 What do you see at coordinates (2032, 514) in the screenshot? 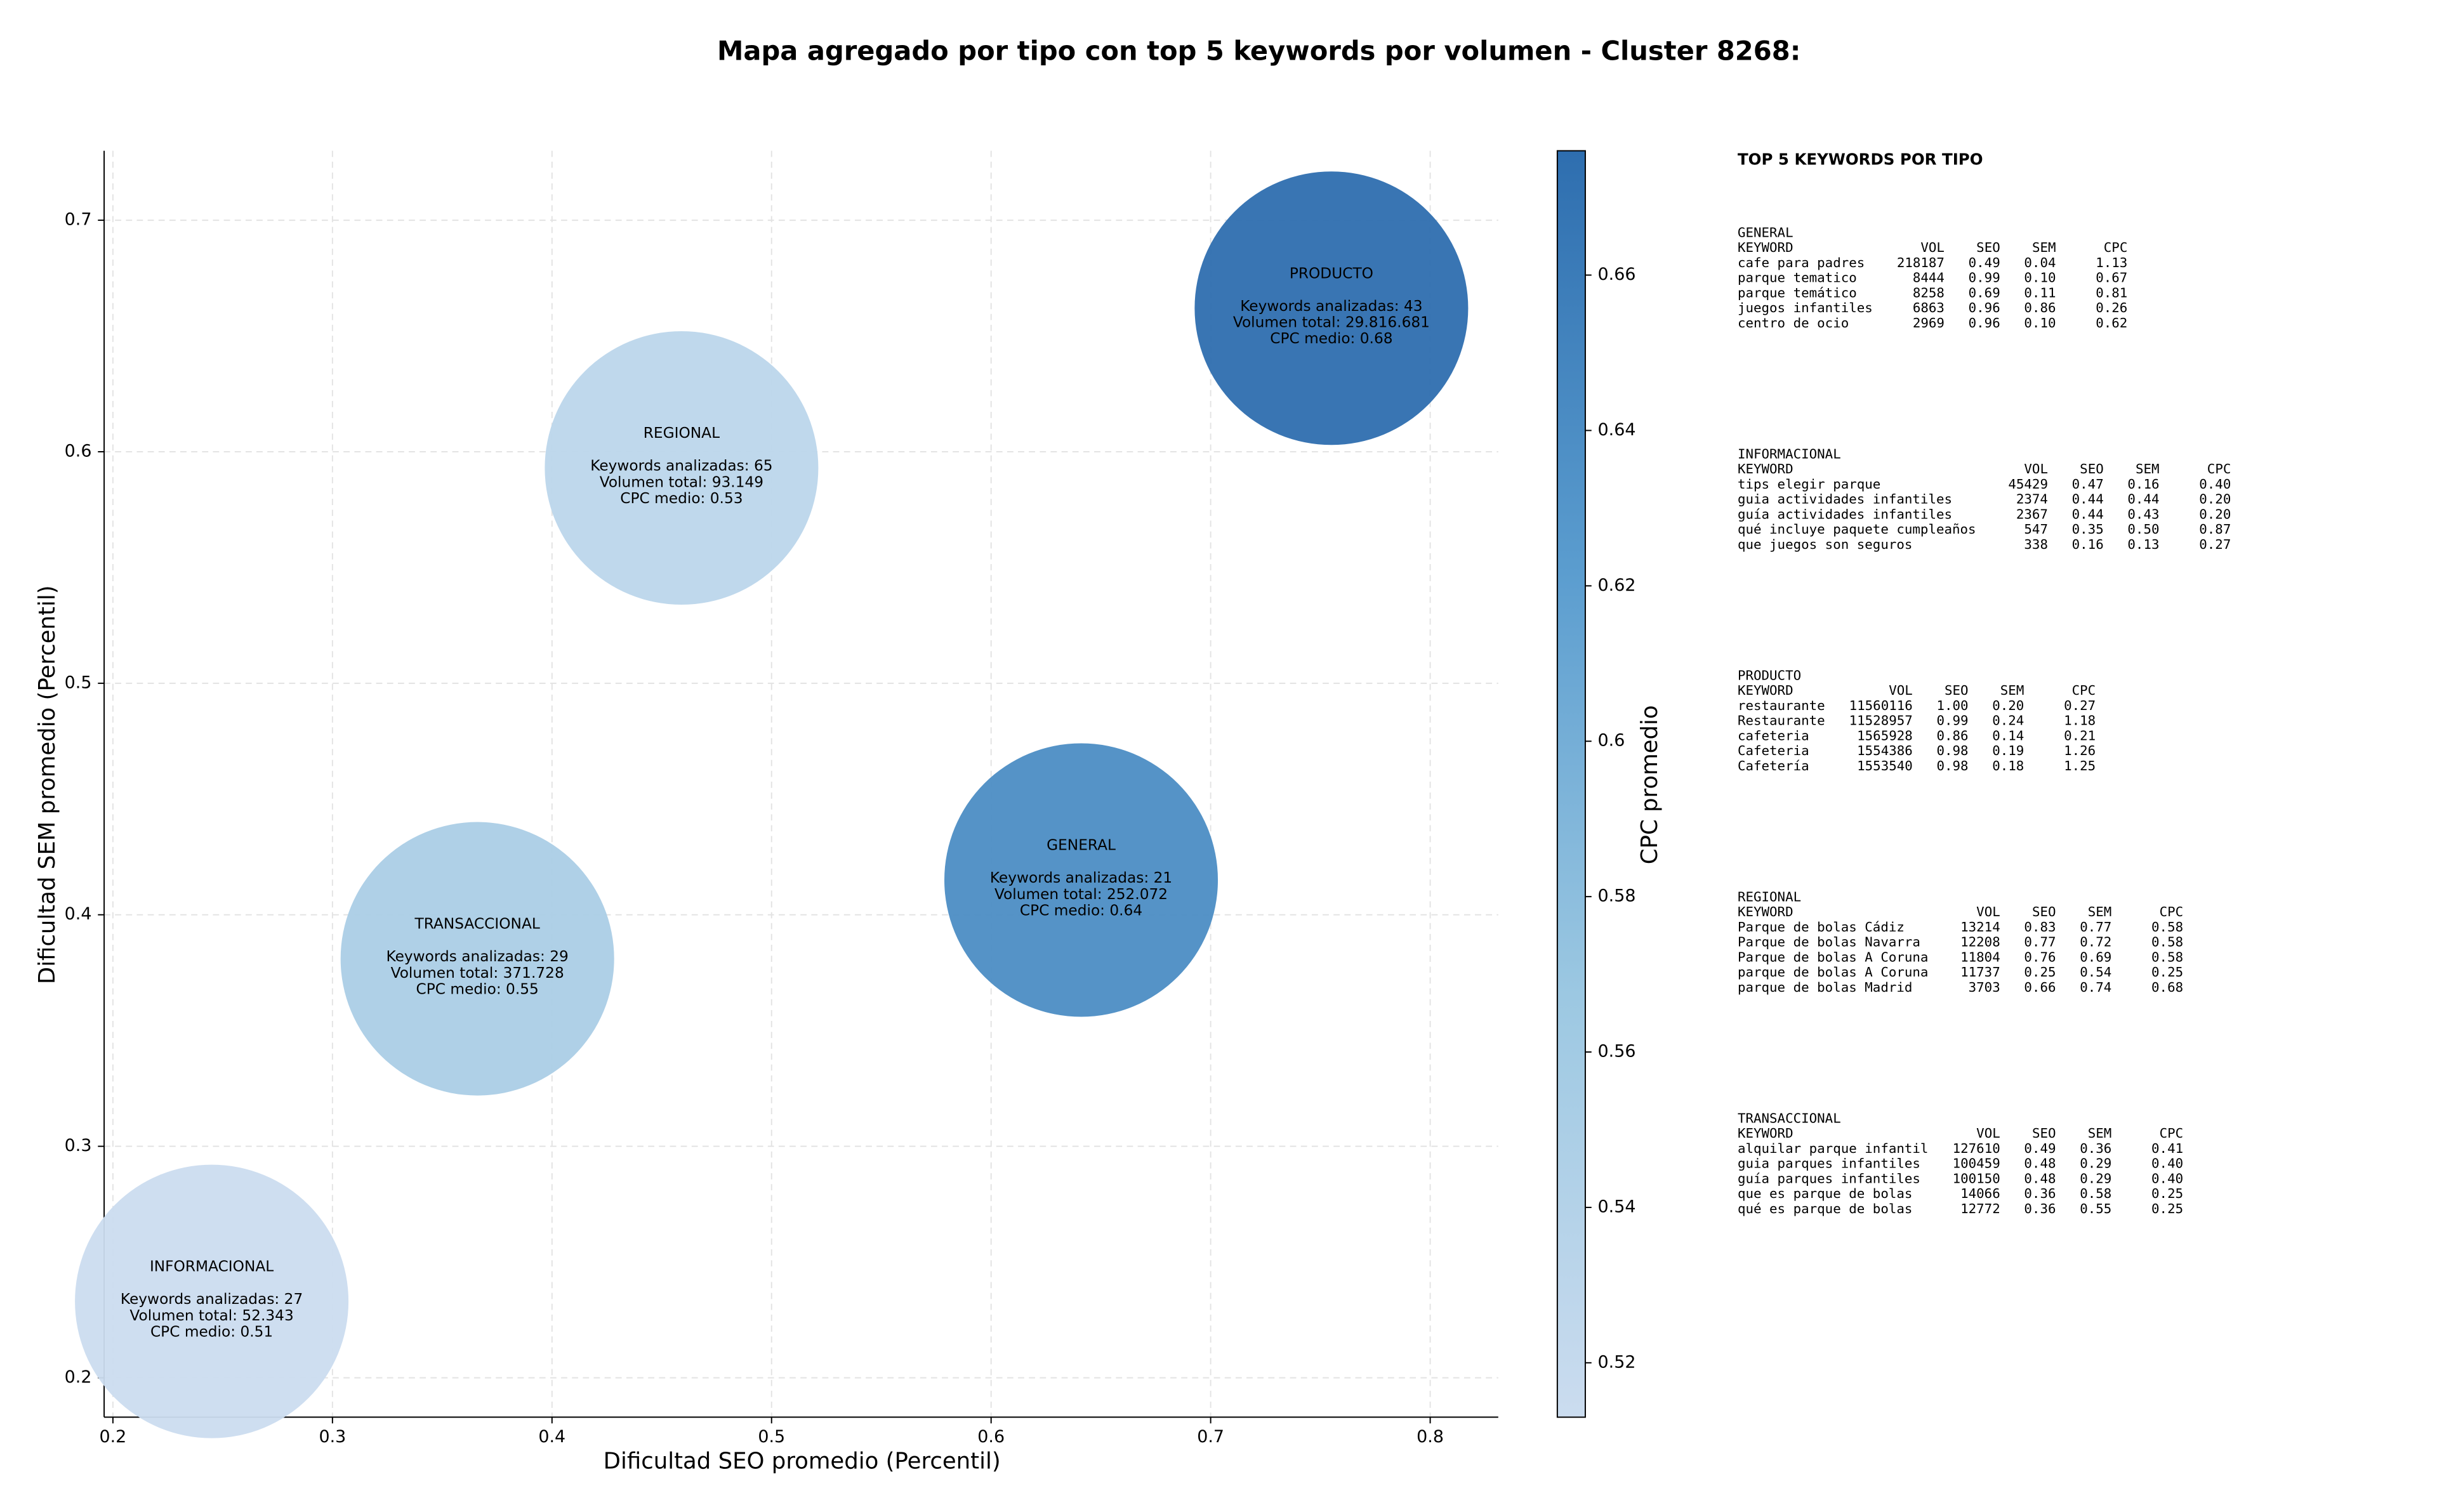
I see `table-cell: 2367` at bounding box center [2032, 514].